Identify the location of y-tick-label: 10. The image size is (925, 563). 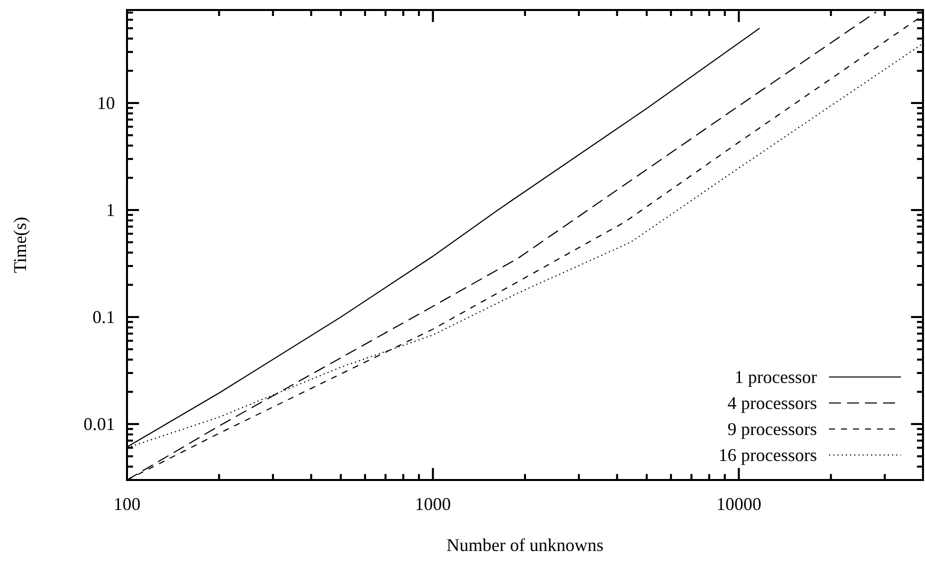
(106, 103).